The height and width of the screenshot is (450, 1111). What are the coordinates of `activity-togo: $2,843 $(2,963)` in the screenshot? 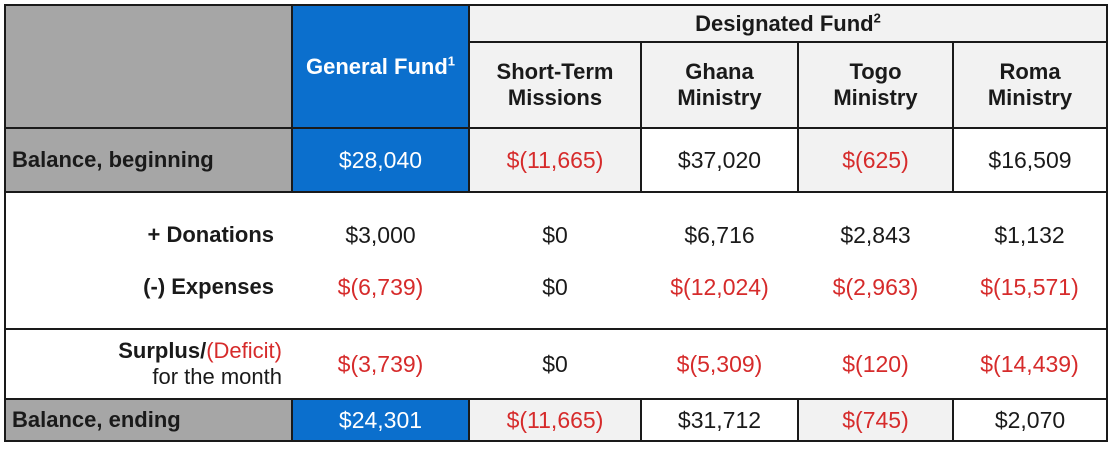 It's located at (875, 260).